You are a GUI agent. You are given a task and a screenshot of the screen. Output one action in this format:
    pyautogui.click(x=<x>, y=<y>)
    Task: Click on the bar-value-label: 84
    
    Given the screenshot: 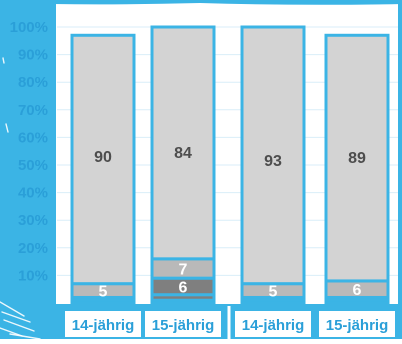 What is the action you would take?
    pyautogui.click(x=183, y=153)
    